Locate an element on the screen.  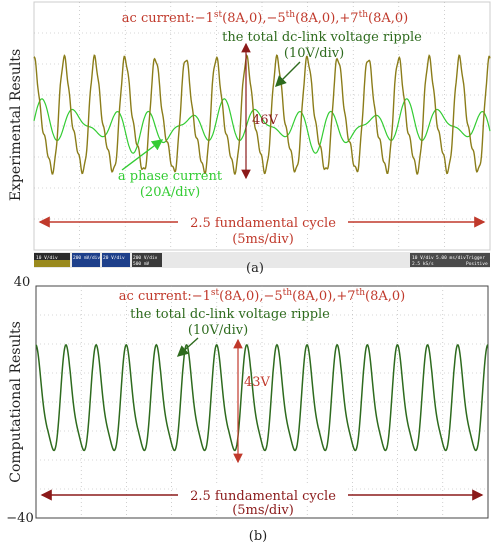
scope-channel-3-text: 20 V/div is located at coordinates (114, 258).